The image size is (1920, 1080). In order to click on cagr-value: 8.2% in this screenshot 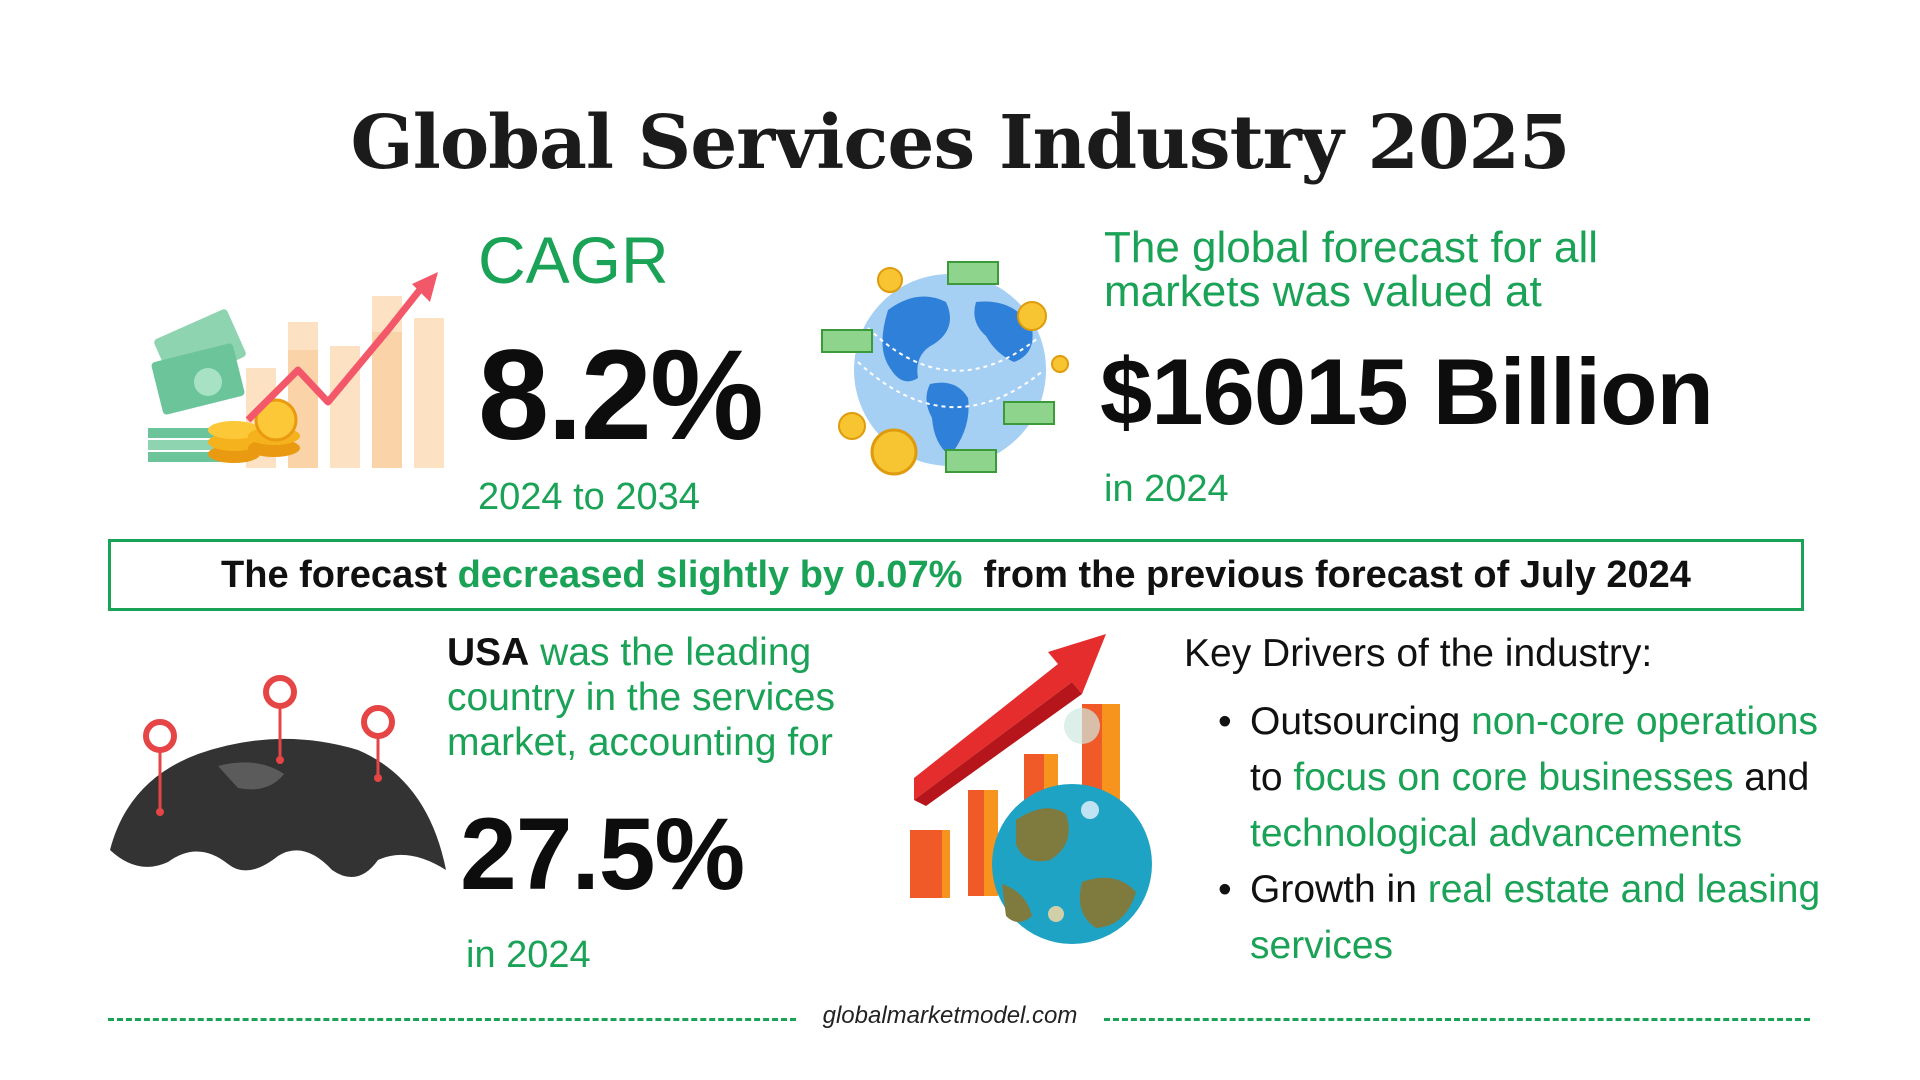, I will do `click(621, 395)`.